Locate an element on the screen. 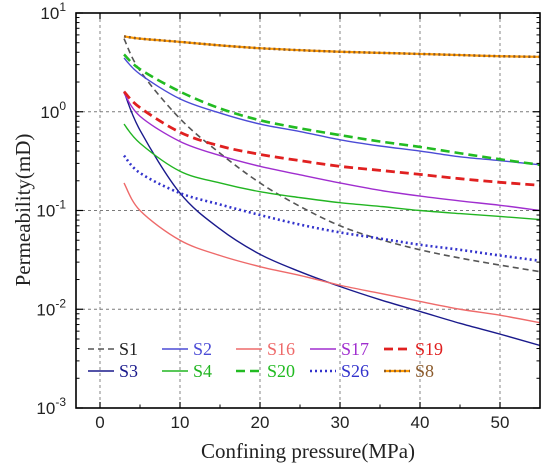  legend: S1 S2 S16 S17 S19 S3 S4 S20 S26 S8 is located at coordinates (265, 360).